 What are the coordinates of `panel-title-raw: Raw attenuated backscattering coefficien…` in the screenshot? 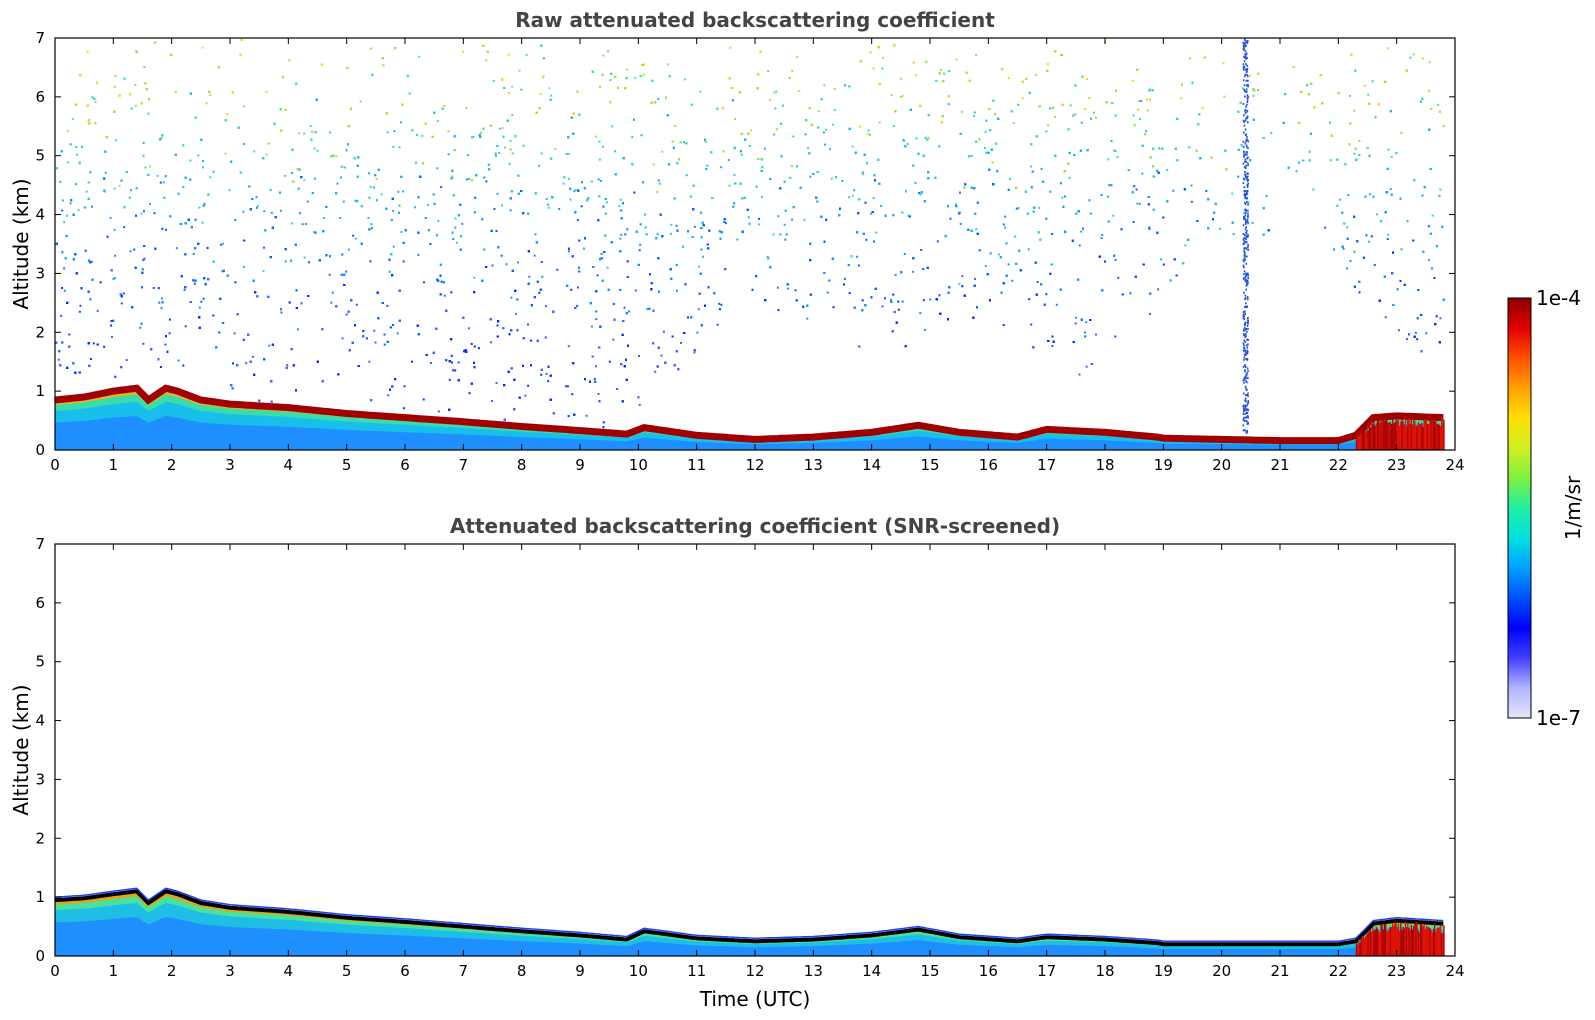 It's located at (755, 20).